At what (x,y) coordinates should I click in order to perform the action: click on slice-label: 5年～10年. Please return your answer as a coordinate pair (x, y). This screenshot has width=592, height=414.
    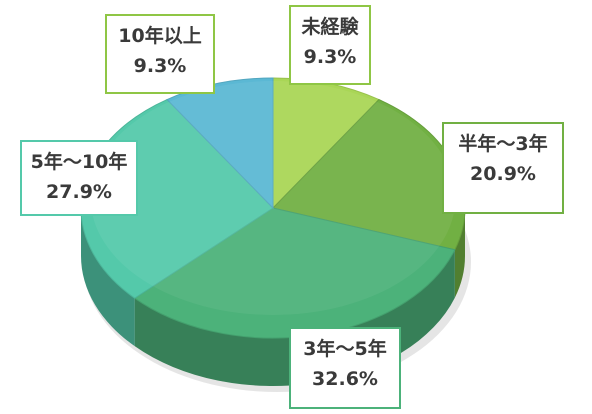
    Looking at the image, I should click on (79, 162).